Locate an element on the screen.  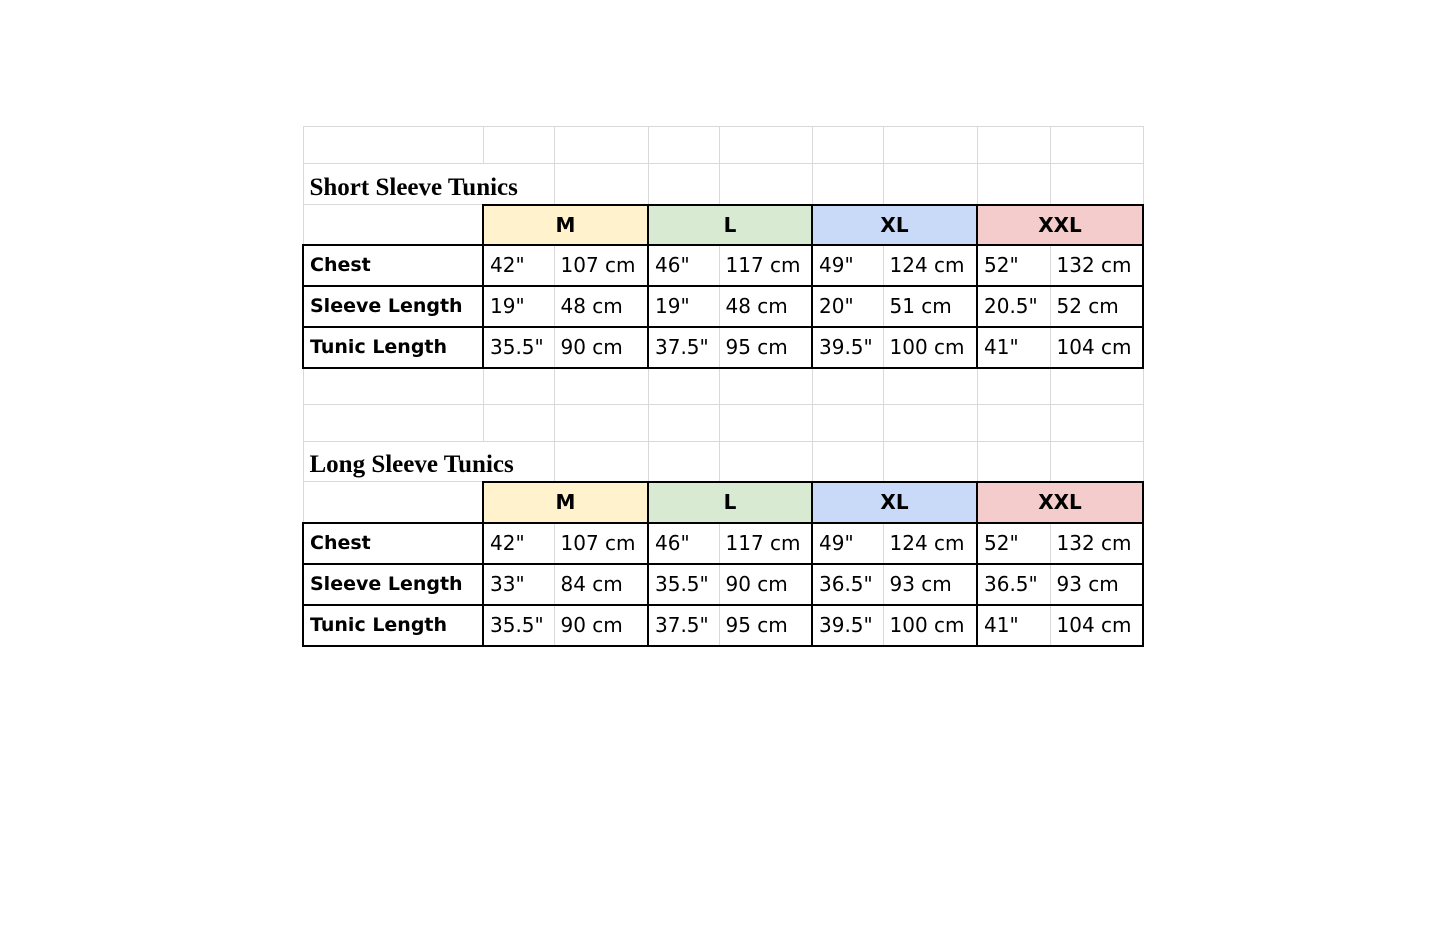
cm-value-cell: 52 cm is located at coordinates (1096, 306).